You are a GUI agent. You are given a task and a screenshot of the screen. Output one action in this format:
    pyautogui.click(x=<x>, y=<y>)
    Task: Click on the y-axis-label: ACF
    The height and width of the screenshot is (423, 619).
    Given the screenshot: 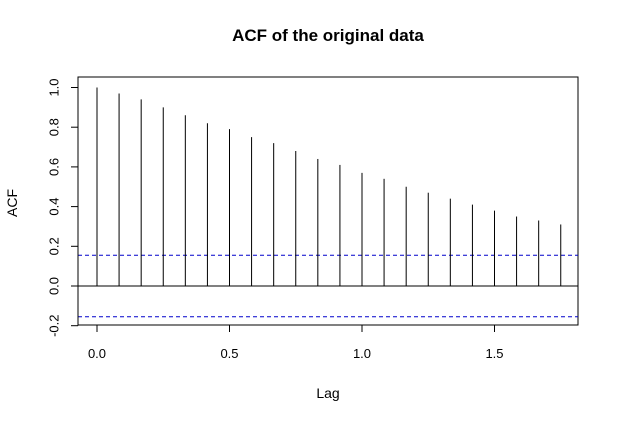 What is the action you would take?
    pyautogui.click(x=12, y=203)
    